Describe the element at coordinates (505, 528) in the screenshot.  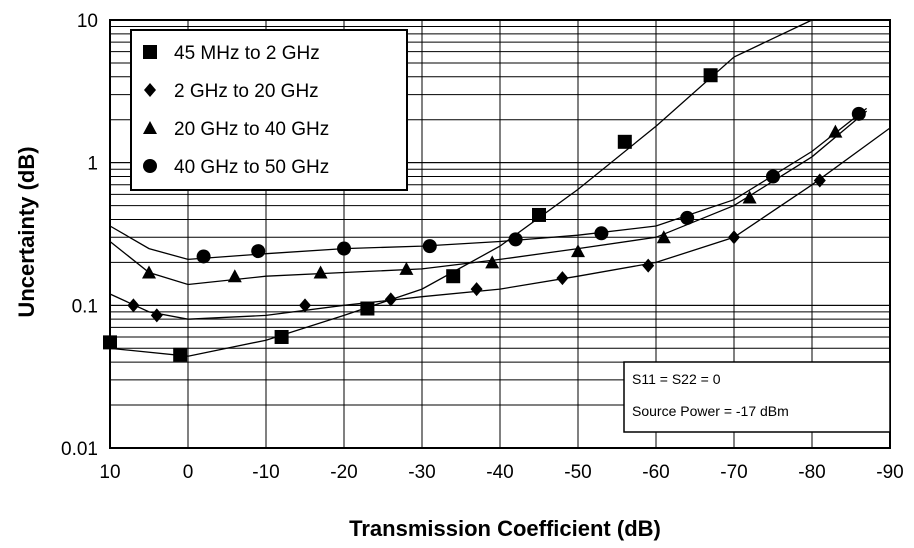
I see `x-axis-title: Transmission Coefficient (dB)` at that location.